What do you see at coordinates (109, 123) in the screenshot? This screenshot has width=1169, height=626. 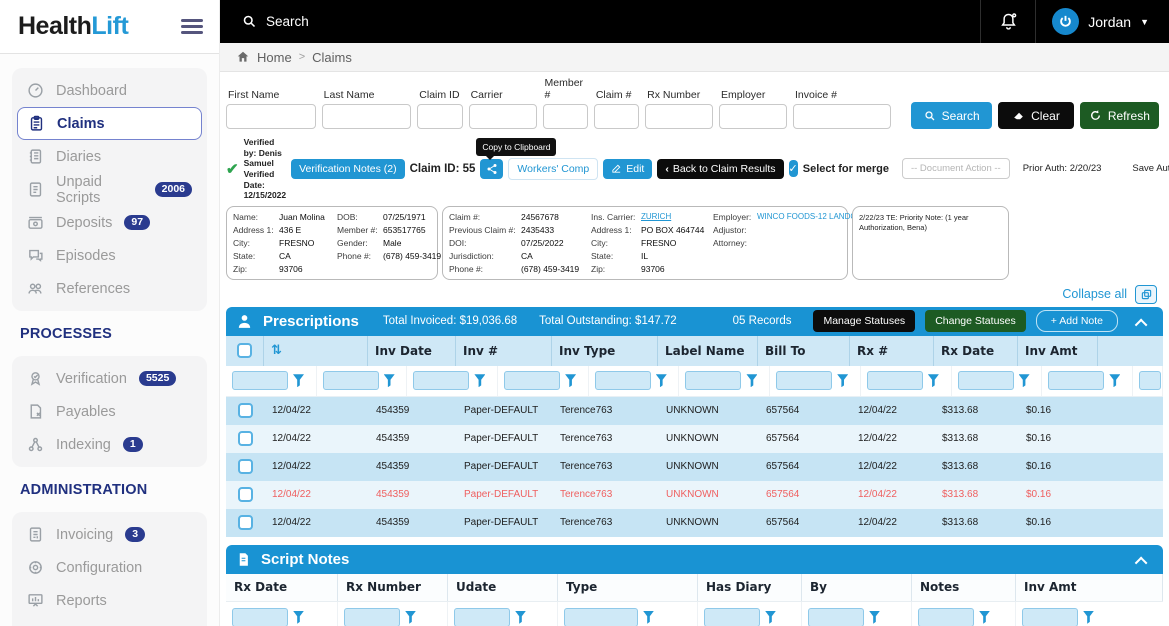 I see `sidebar-item-claims: Claims` at bounding box center [109, 123].